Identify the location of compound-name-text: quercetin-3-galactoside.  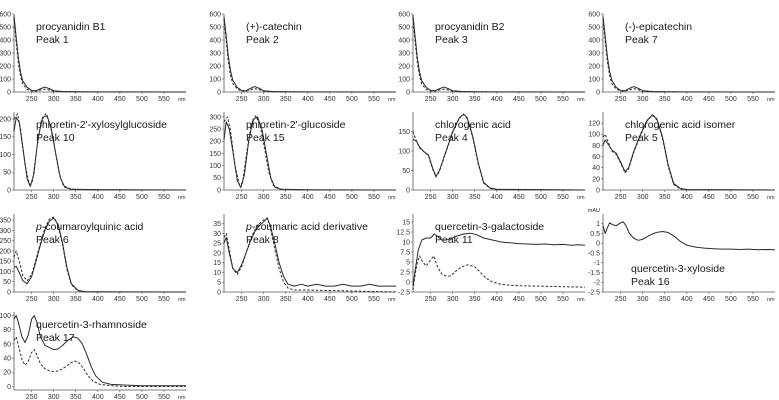
(489, 227).